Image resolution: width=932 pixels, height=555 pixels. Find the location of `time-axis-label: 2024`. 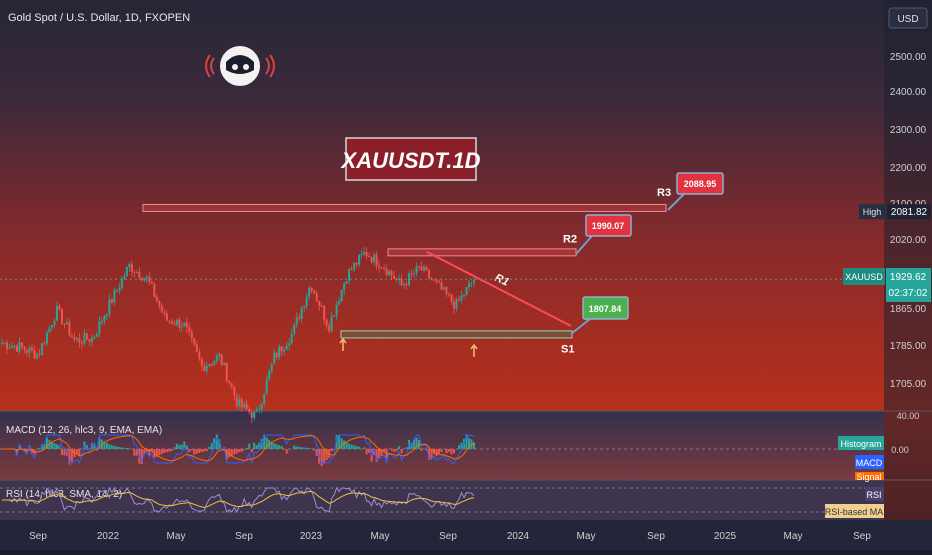

time-axis-label: 2024 is located at coordinates (518, 536).